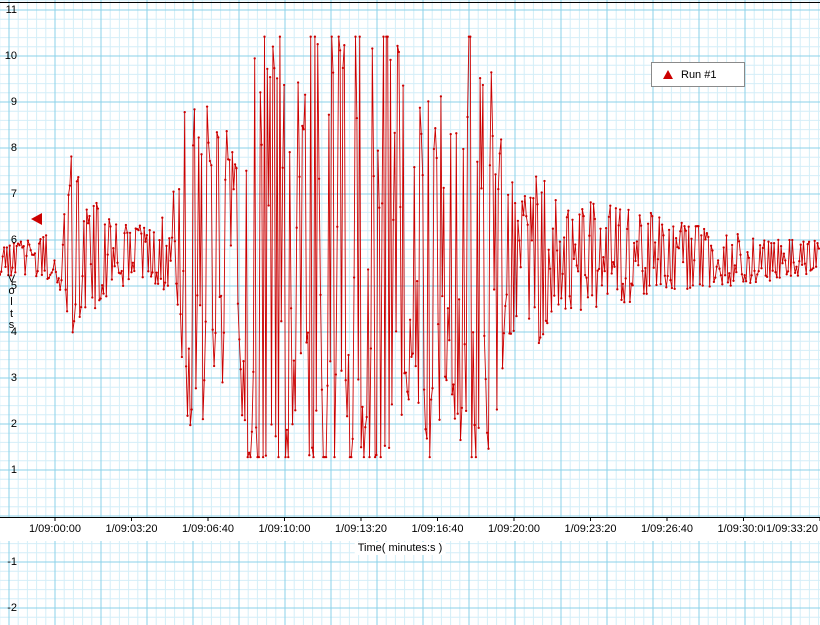 This screenshot has width=820, height=625. I want to click on x-tick-label: 1/09:16:40, so click(437, 529).